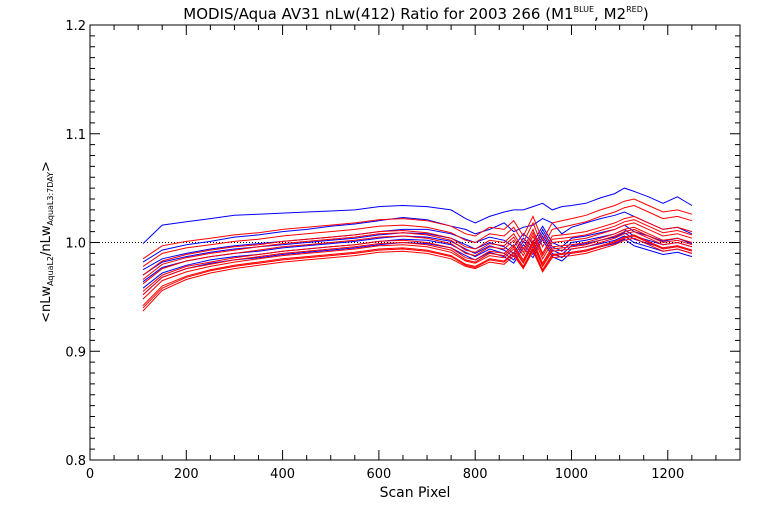  I want to click on chart-title-mid: , M2, so click(610, 14).